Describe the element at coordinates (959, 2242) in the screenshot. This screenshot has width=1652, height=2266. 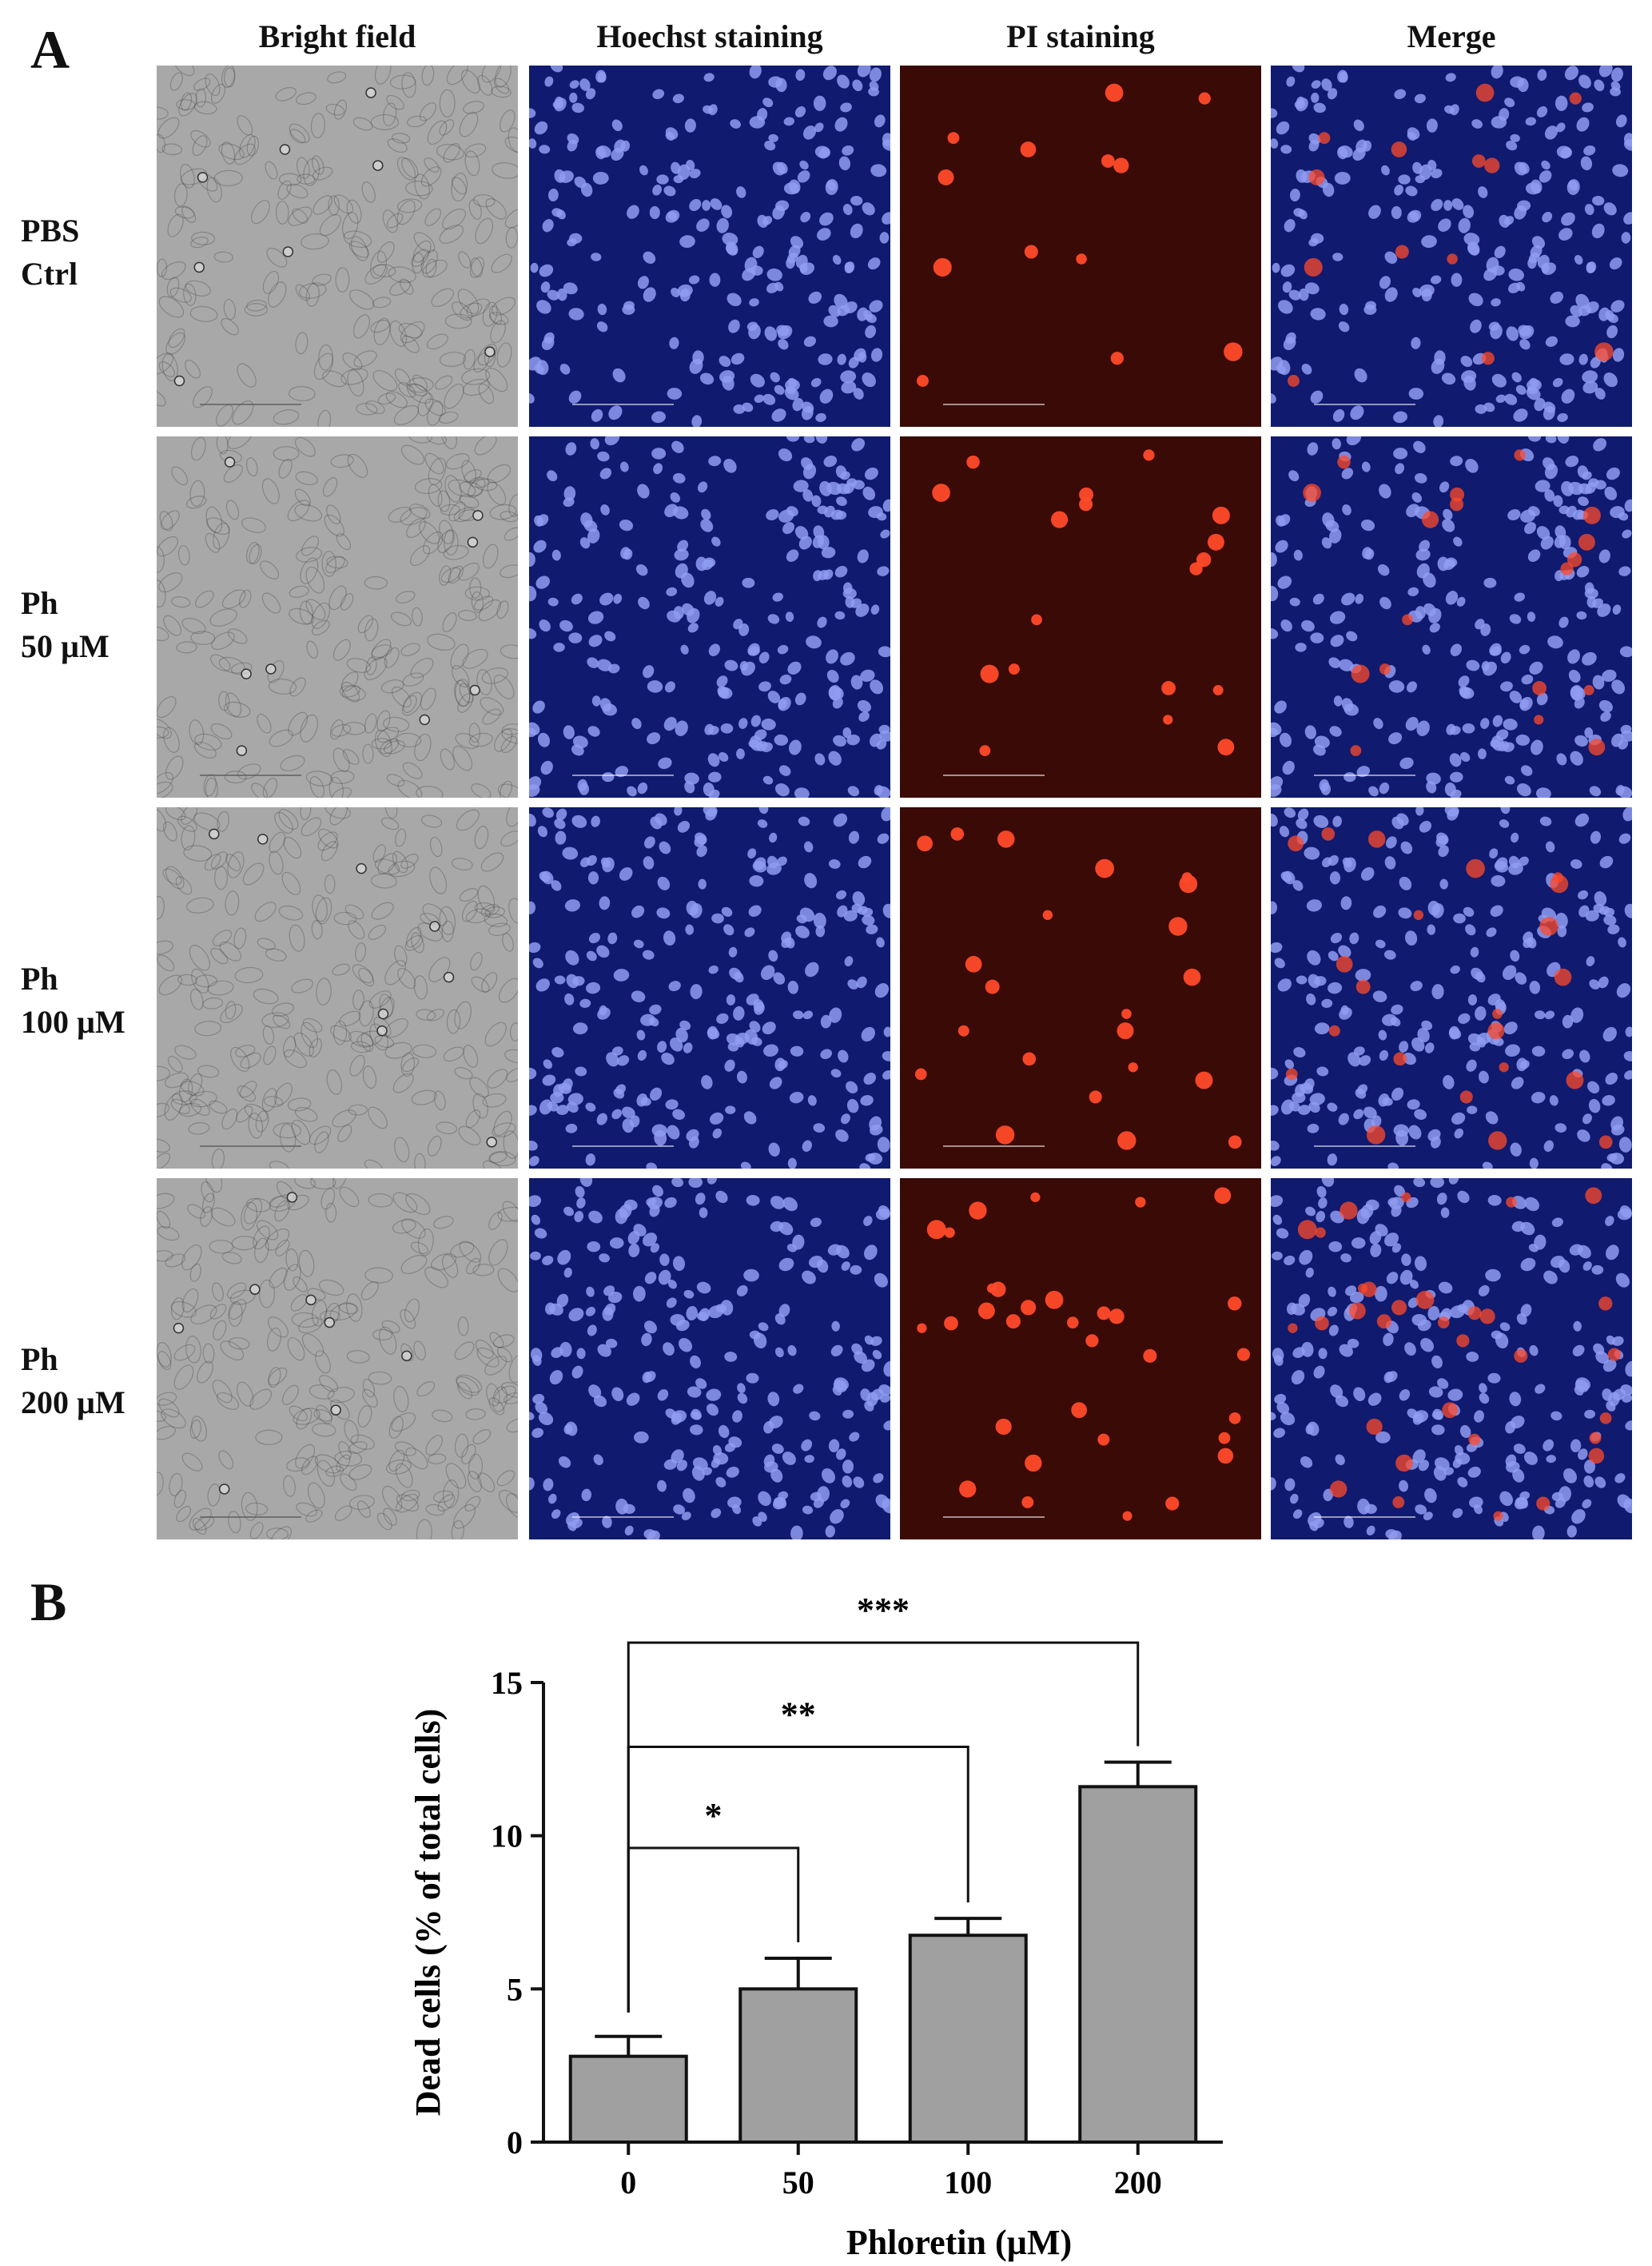
I see `x-axis-label: Phloretin (µM)` at that location.